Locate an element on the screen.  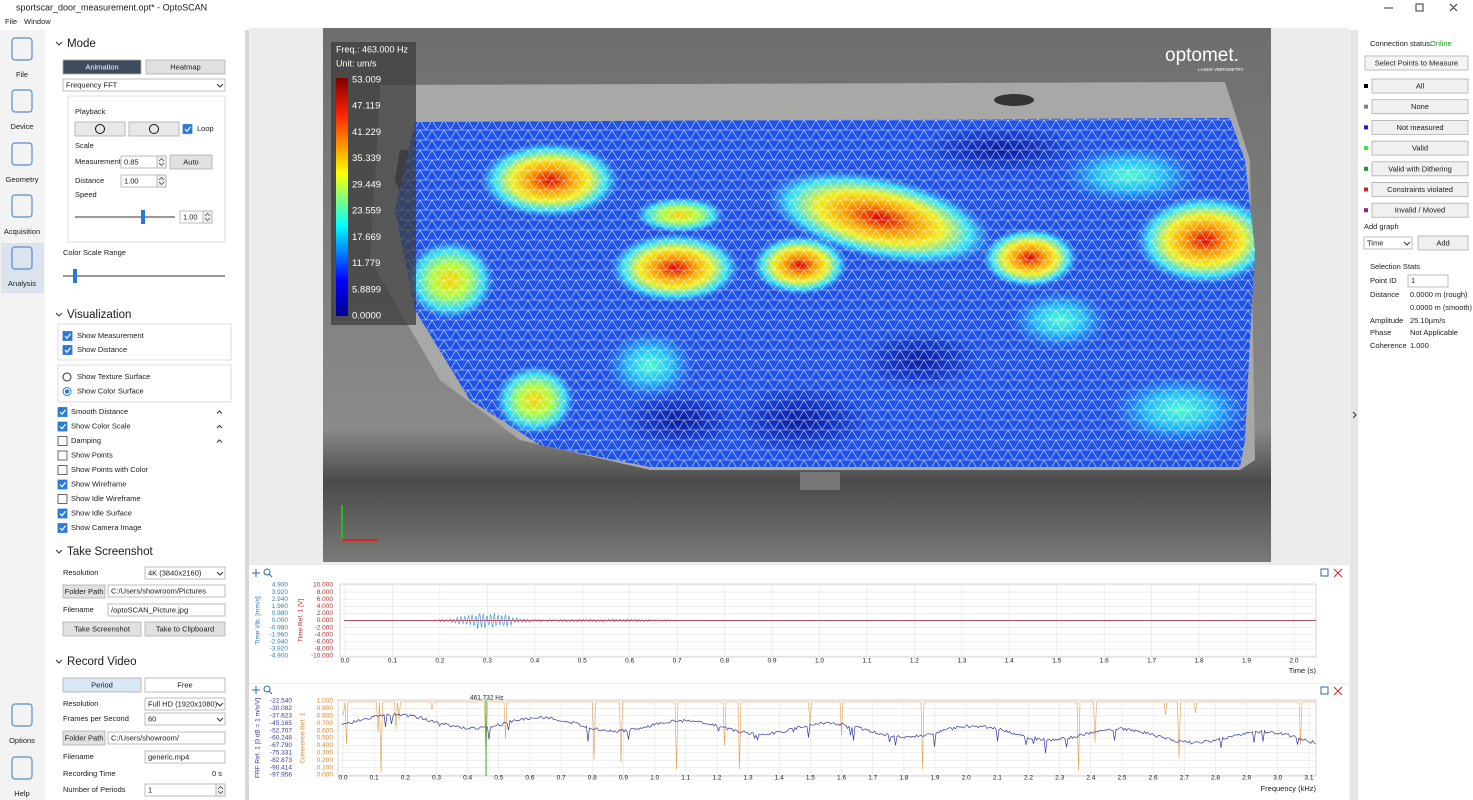
window-controls is located at coordinates (1421, 7).